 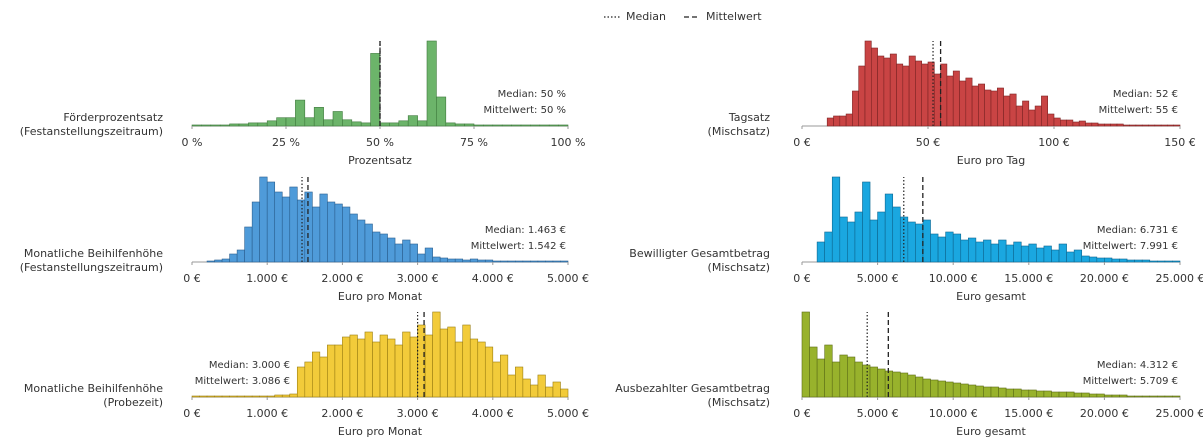 I want to click on x-tick-label: 20.000 €, so click(x=1104, y=278).